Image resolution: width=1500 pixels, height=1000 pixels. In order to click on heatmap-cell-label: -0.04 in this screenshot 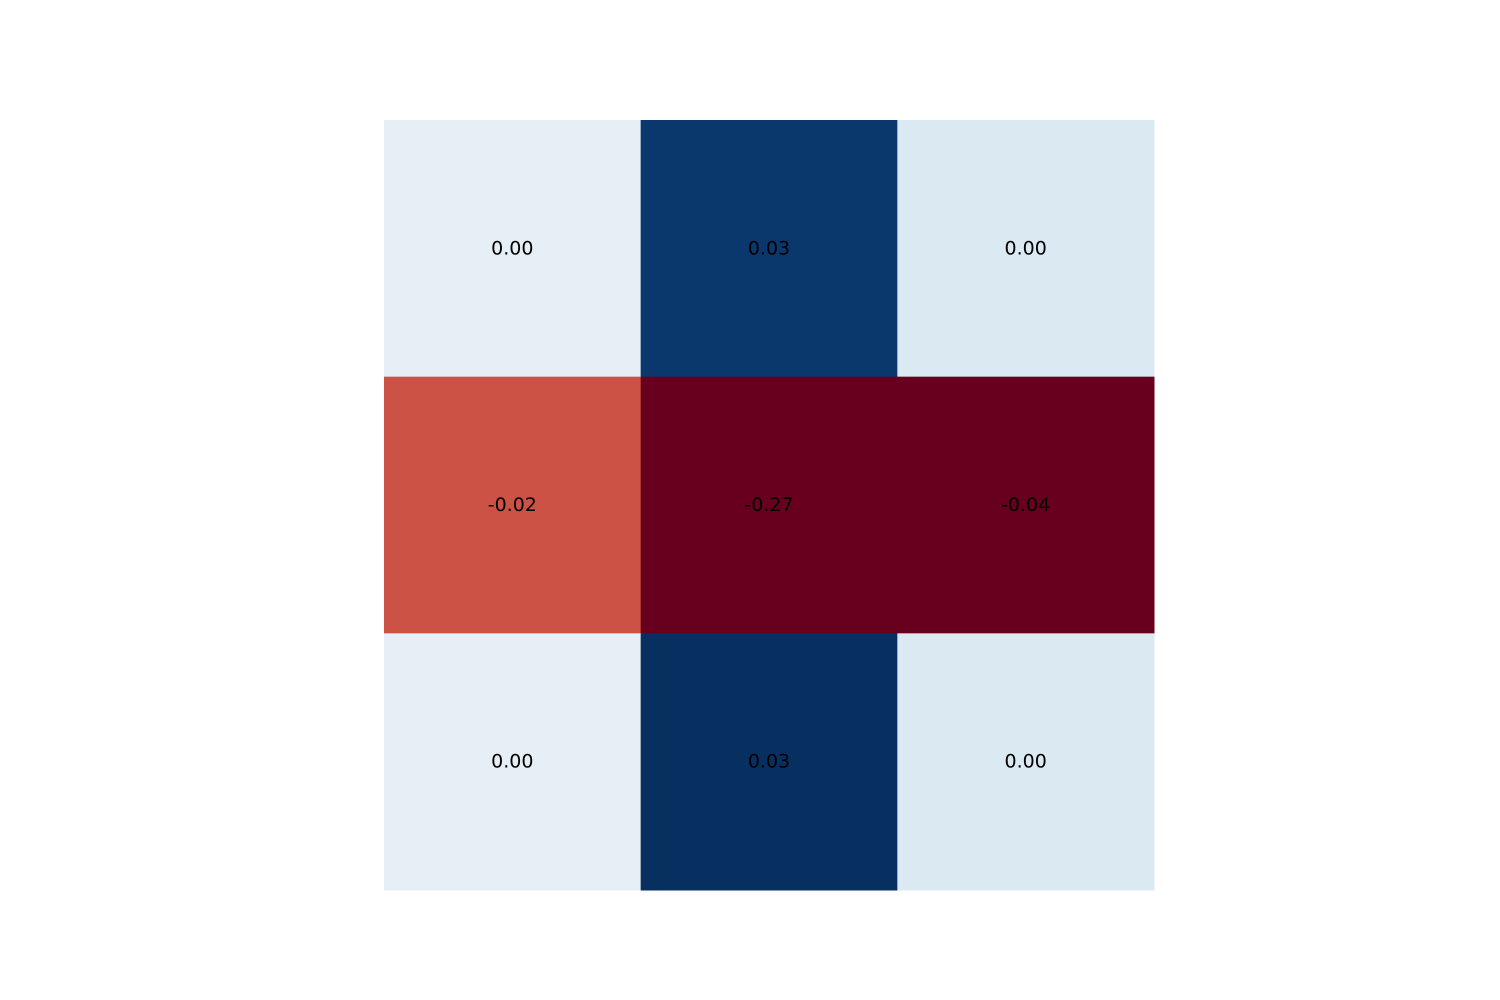, I will do `click(1025, 505)`.